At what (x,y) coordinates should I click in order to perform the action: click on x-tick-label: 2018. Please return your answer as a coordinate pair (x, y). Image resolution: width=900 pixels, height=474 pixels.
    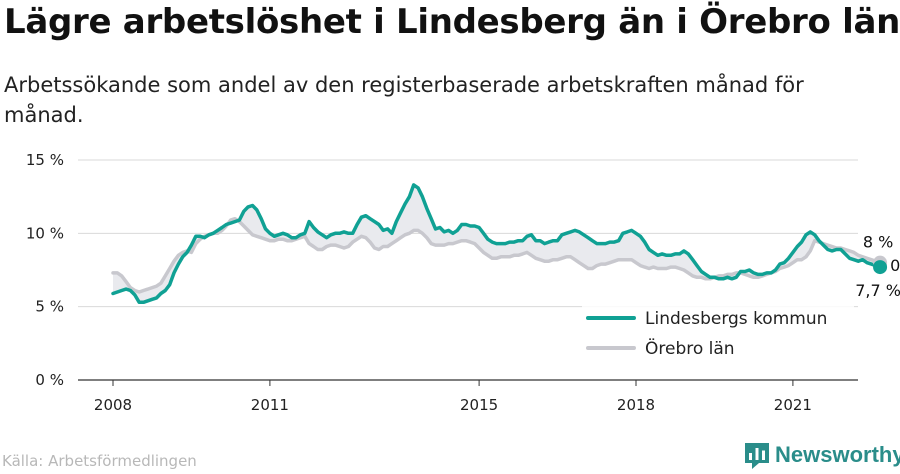
    Looking at the image, I should click on (636, 405).